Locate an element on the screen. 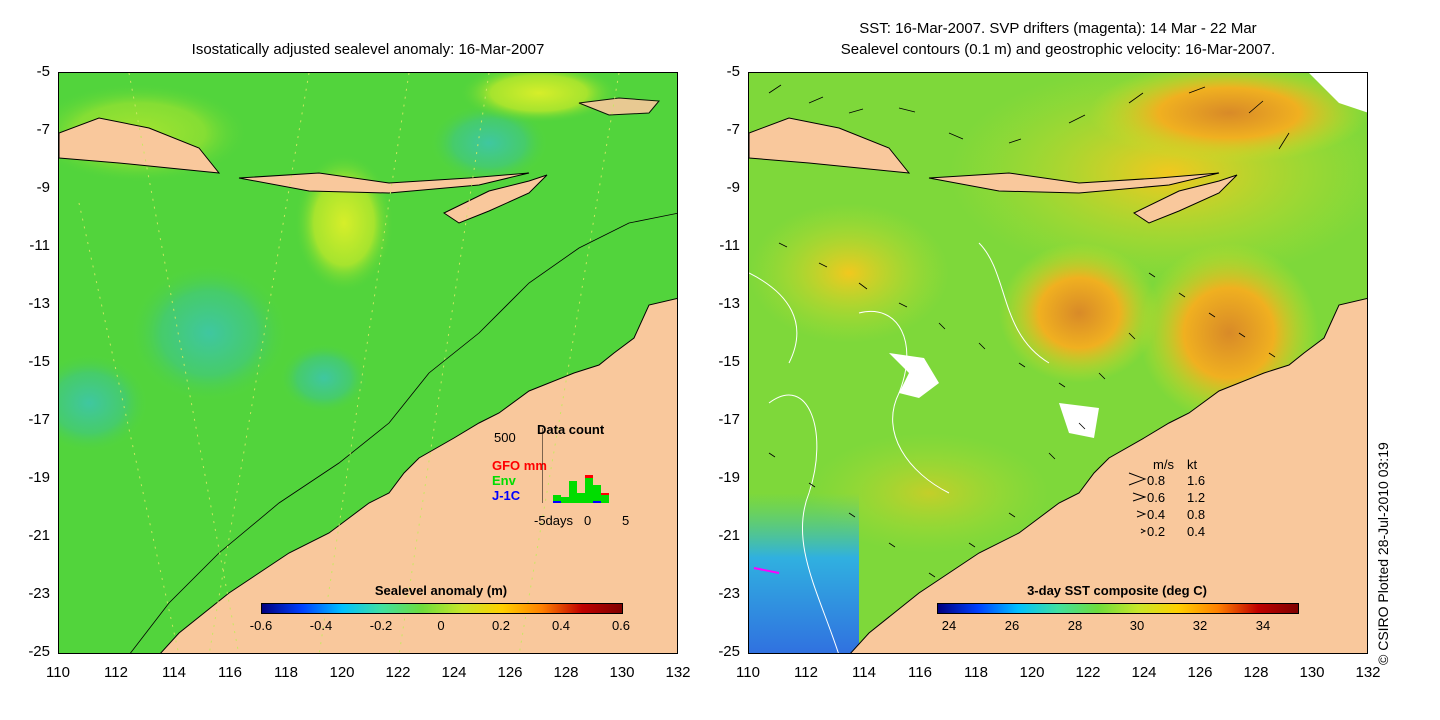  data-count-histogram is located at coordinates (575, 465).